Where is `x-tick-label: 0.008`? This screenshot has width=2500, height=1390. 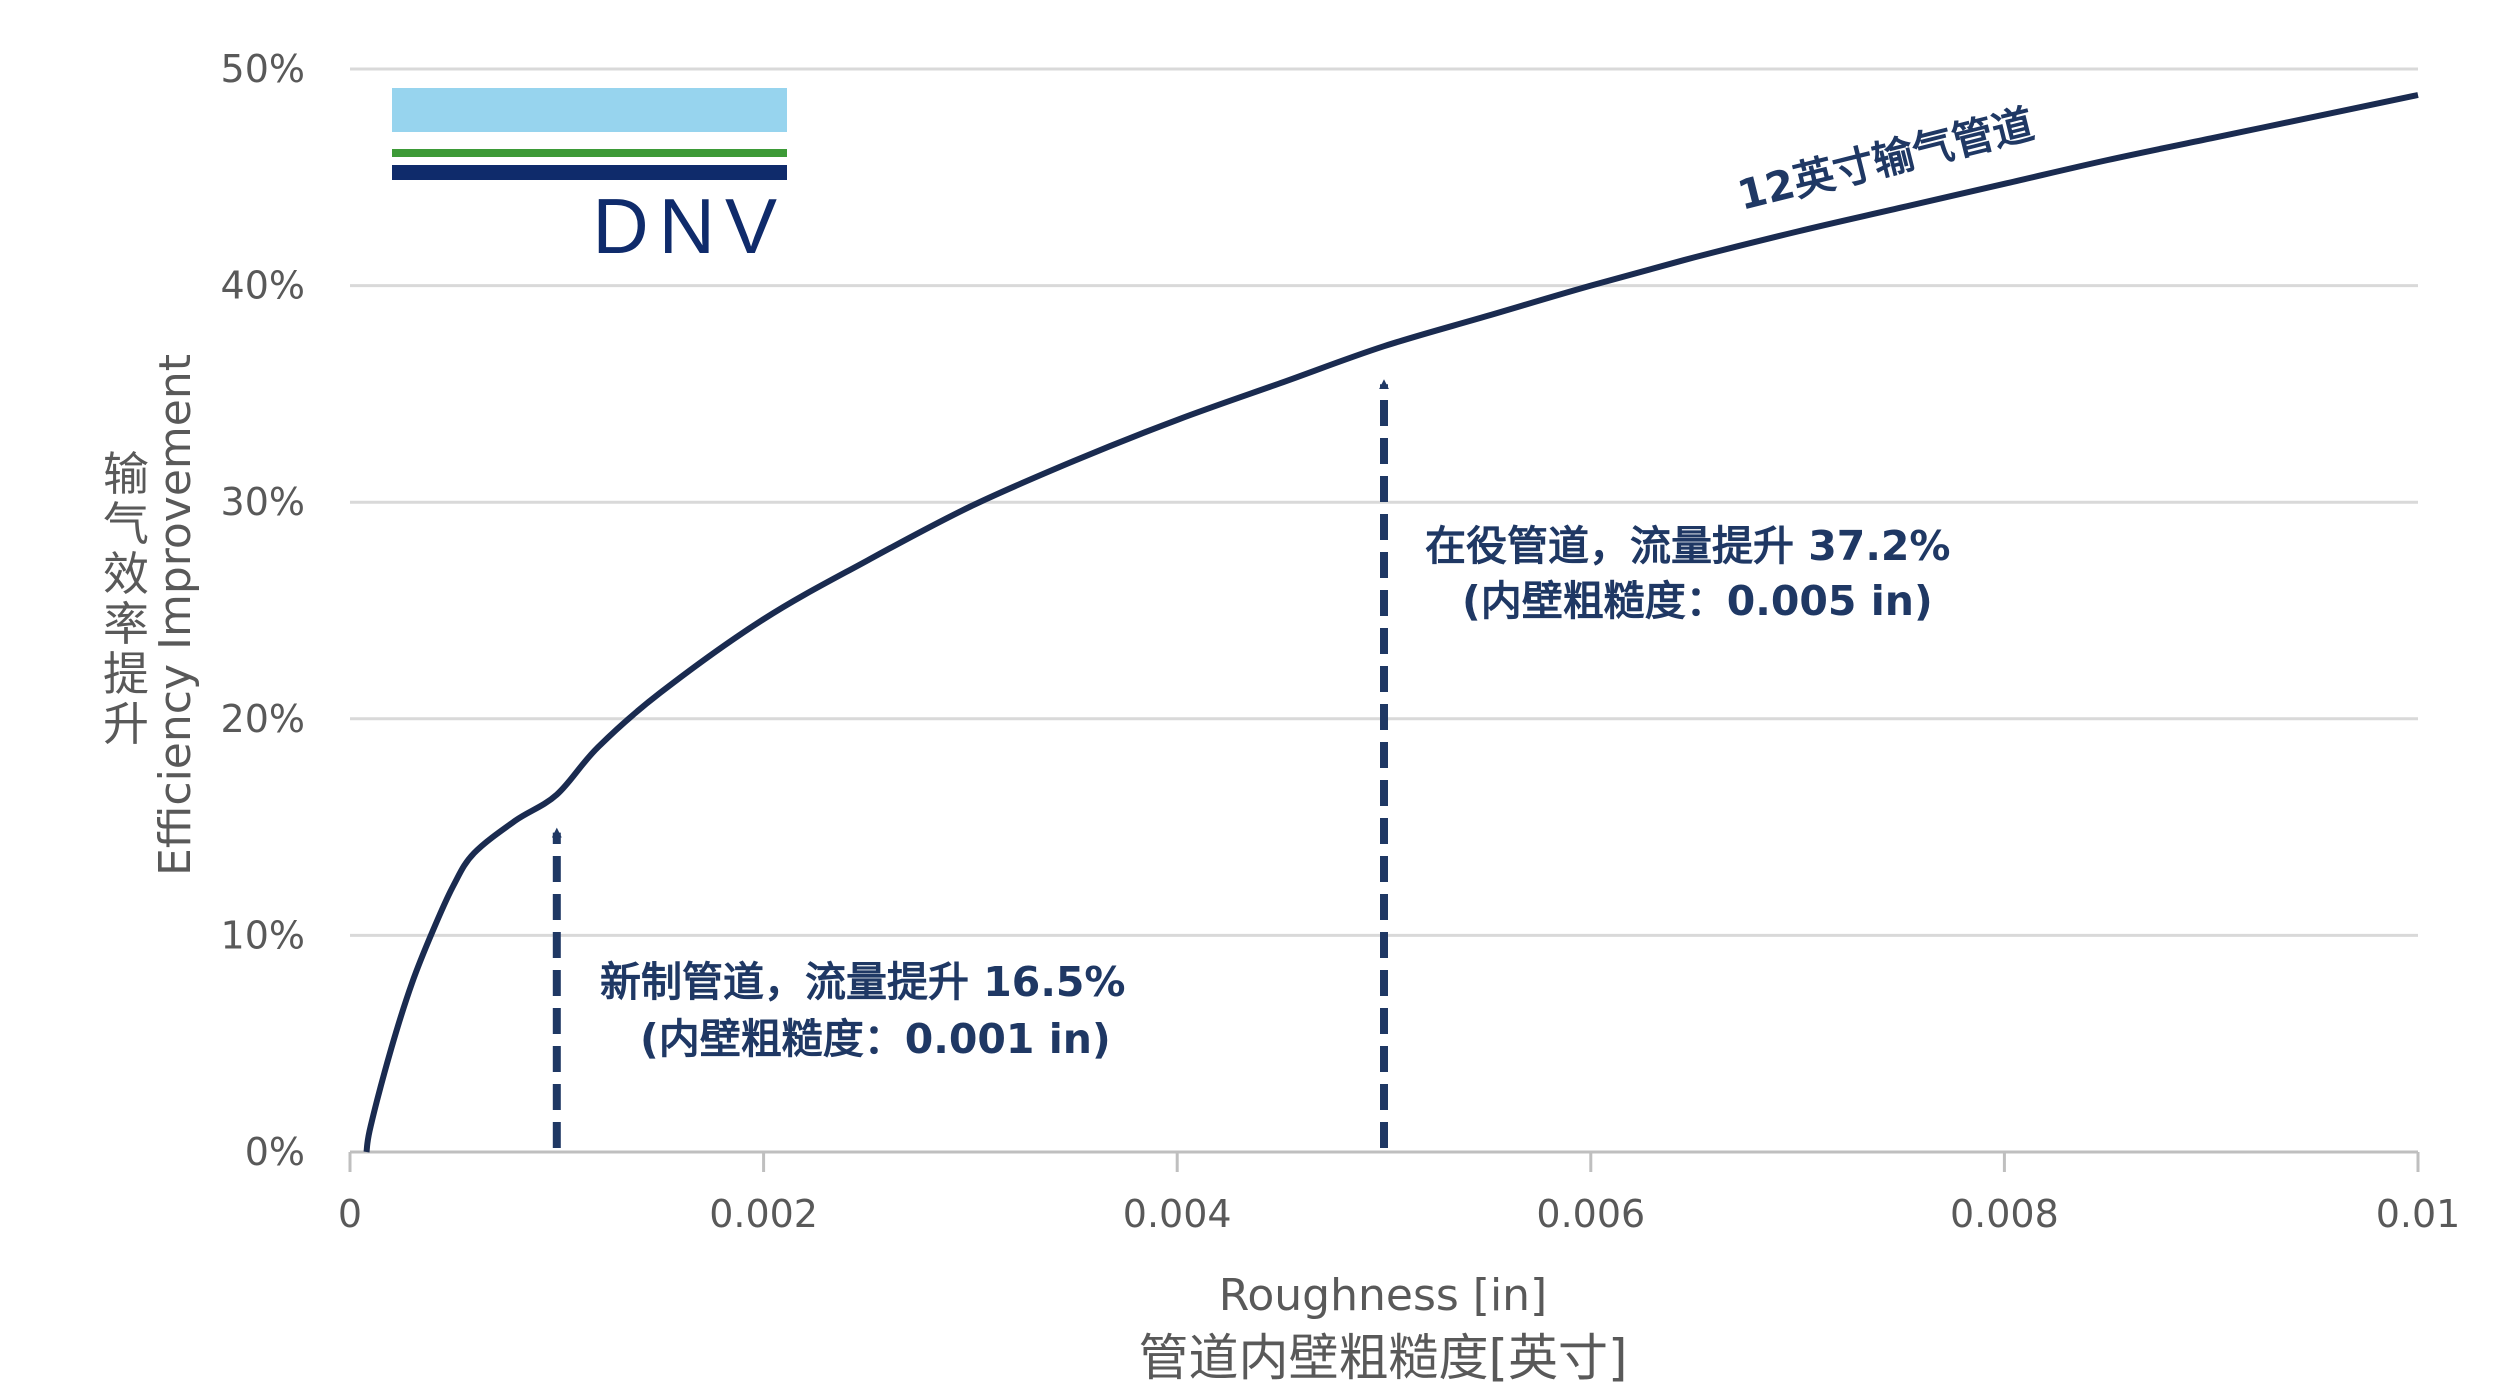
x-tick-label: 0.008 is located at coordinates (2004, 1214).